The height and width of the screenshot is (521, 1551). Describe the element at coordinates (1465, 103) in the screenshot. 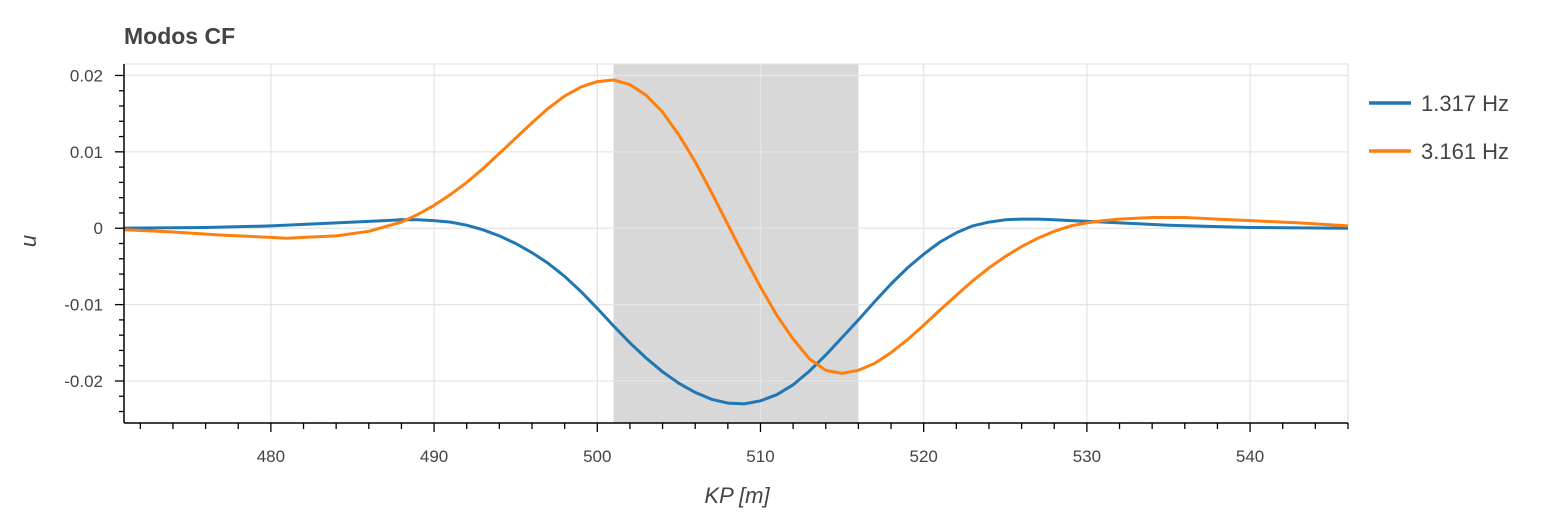

I see `legend-label-1: 1.317 Hz` at that location.